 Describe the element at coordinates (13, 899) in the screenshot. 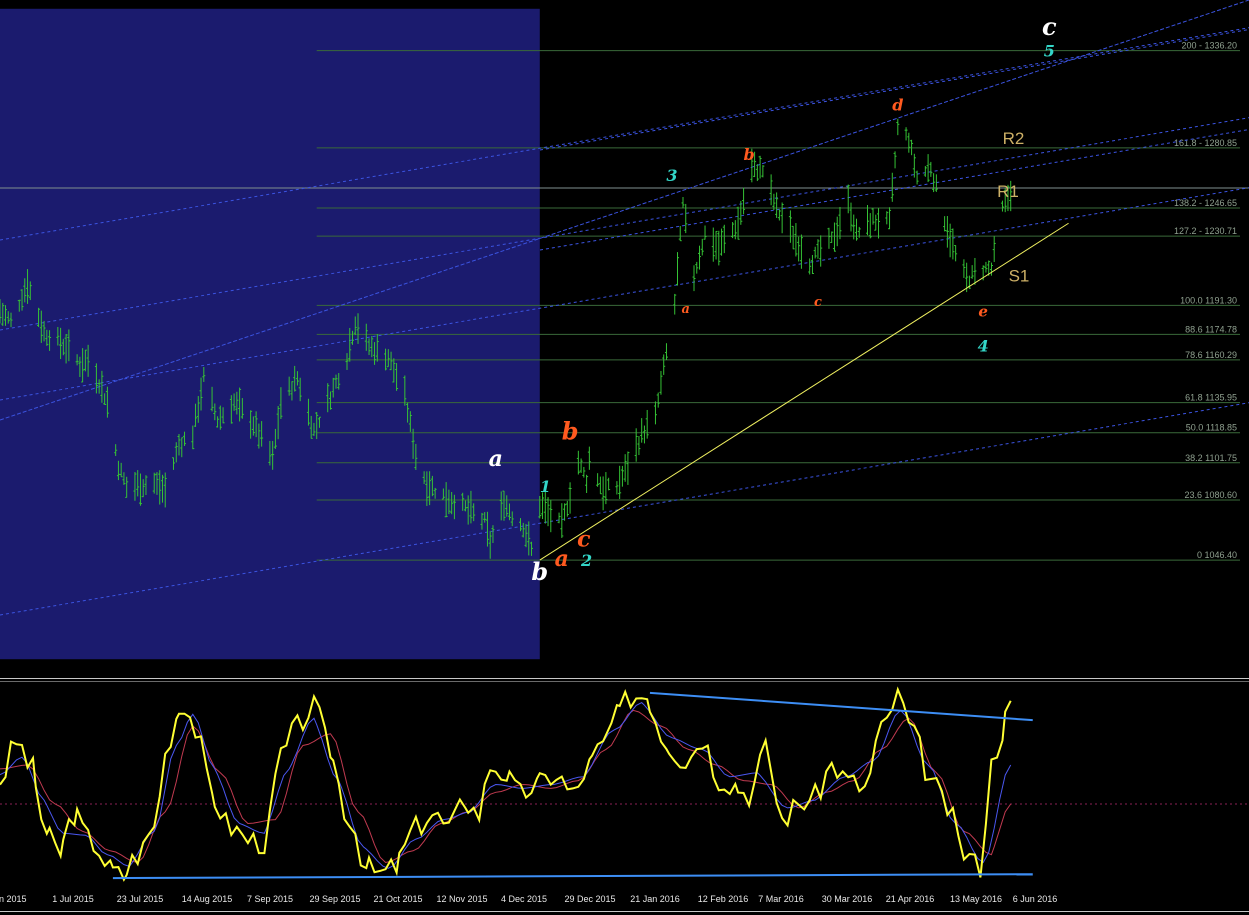

I see `date-axis-label: Jun 2015` at that location.